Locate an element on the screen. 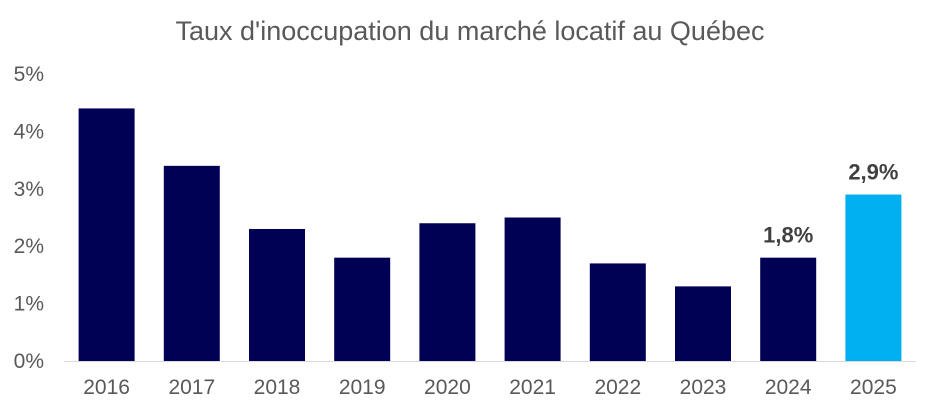 This screenshot has height=413, width=940. x-tick-label: 2022 is located at coordinates (617, 387).